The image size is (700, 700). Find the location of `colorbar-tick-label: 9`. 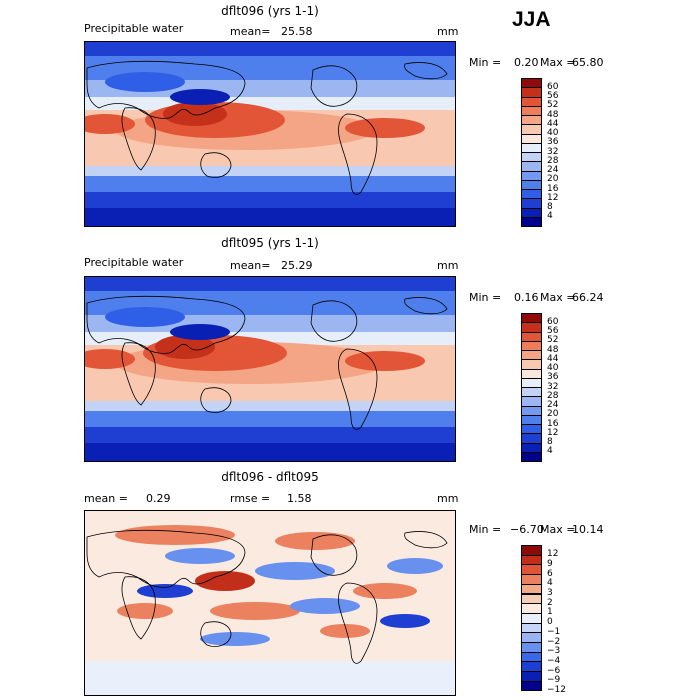

colorbar-tick-label: 9 is located at coordinates (550, 563).